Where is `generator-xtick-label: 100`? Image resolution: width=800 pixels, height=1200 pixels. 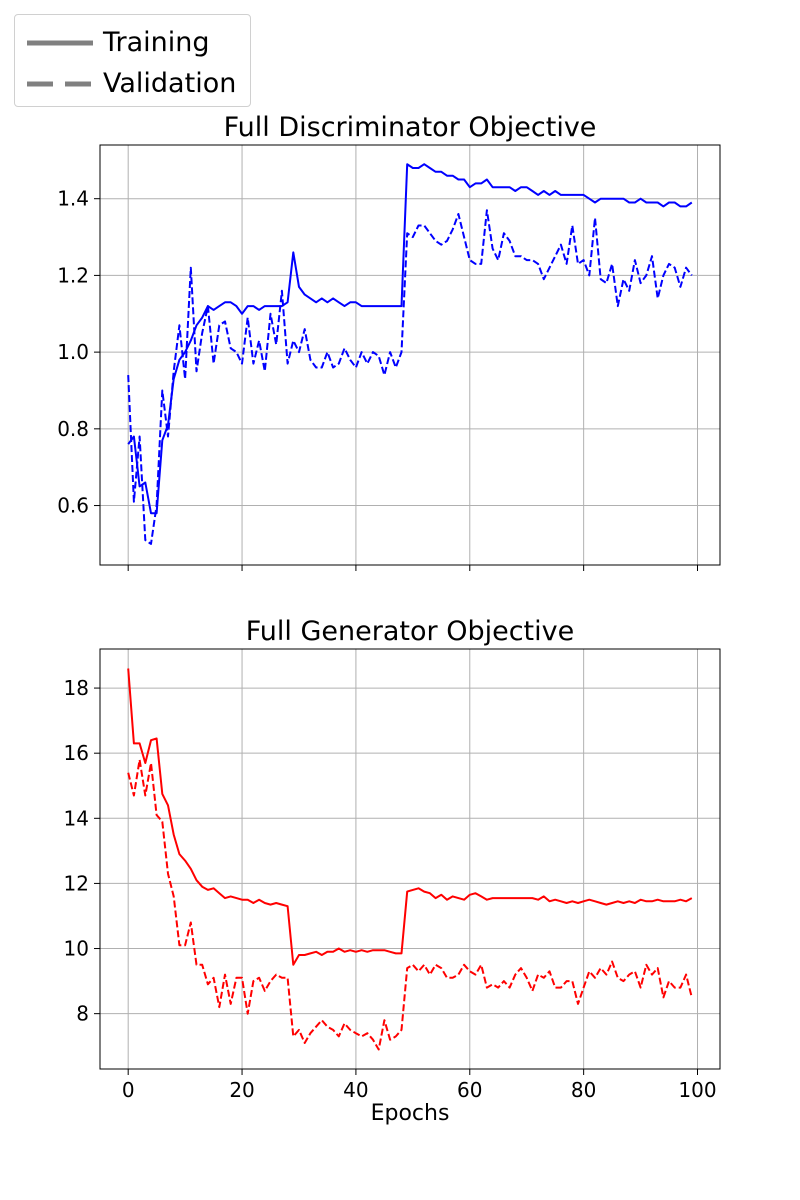
generator-xtick-label: 100 is located at coordinates (697, 1090).